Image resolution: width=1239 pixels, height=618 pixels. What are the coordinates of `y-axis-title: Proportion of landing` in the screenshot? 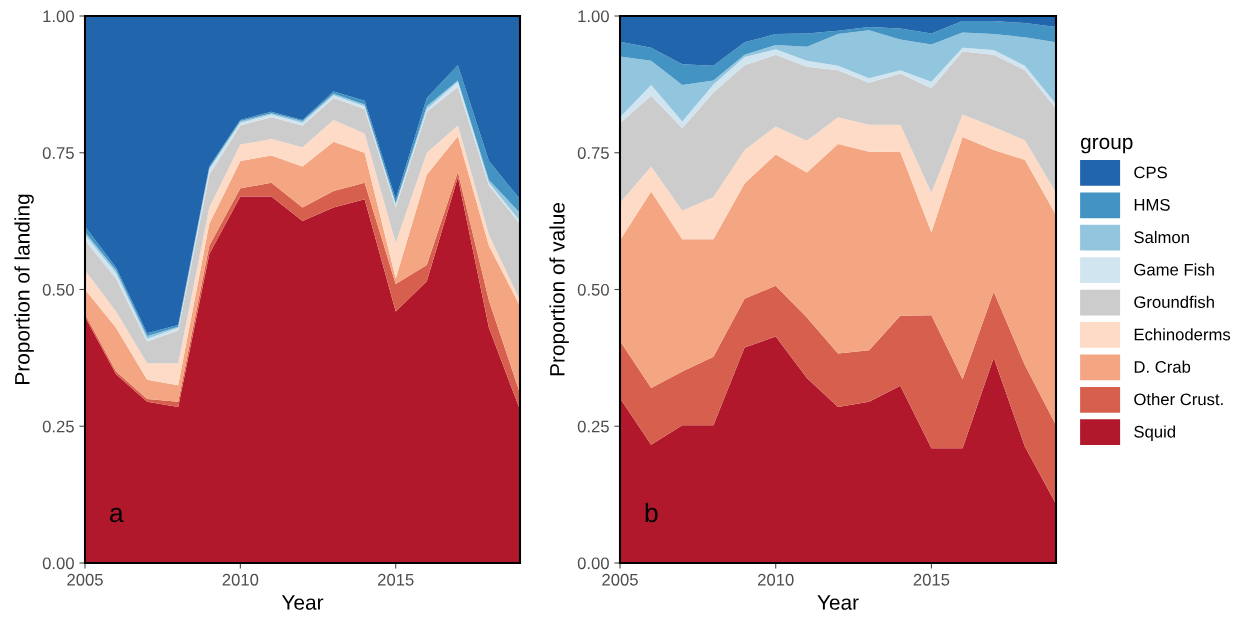 It's located at (24, 289).